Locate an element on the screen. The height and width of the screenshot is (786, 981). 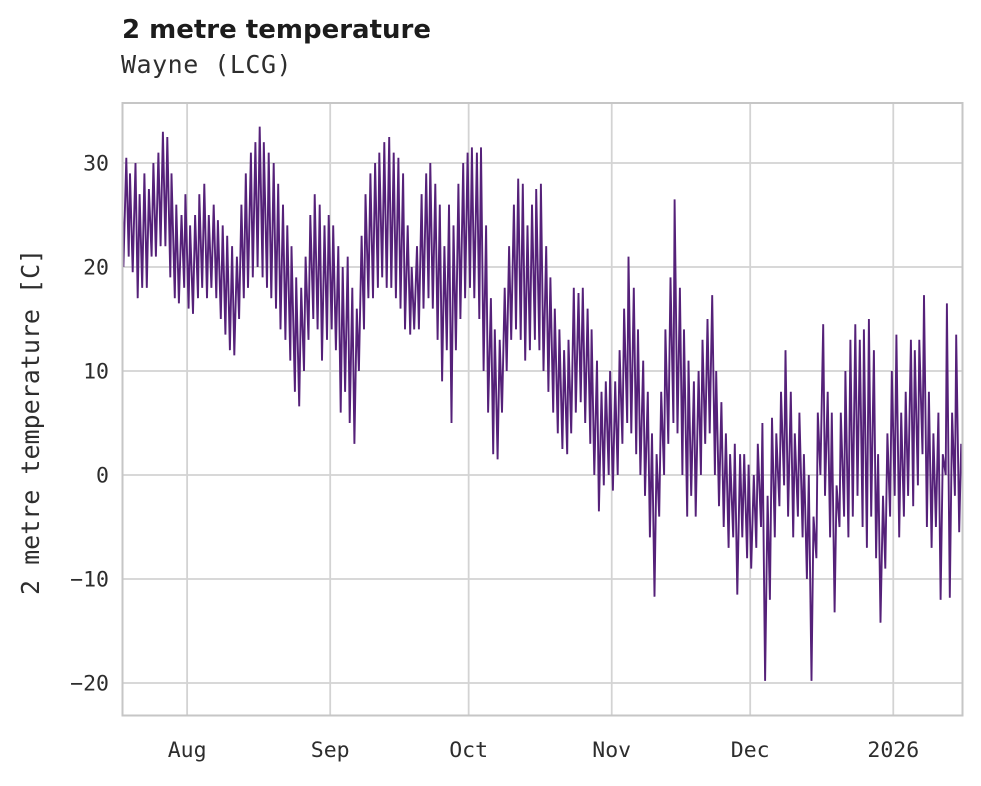
y-axis-label: 2 metre temperature [C] is located at coordinates (30, 421).